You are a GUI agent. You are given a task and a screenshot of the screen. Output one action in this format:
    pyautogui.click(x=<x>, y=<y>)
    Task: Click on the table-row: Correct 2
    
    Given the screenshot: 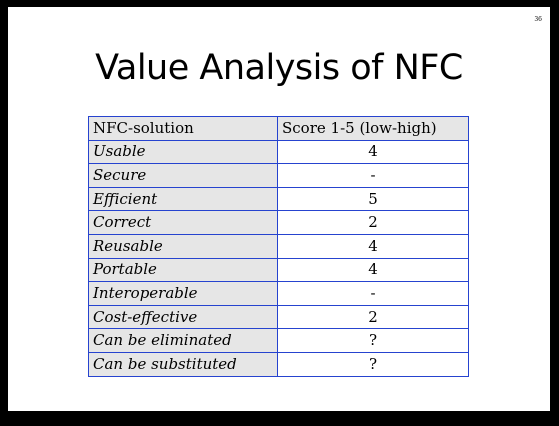 What is the action you would take?
    pyautogui.click(x=278, y=222)
    